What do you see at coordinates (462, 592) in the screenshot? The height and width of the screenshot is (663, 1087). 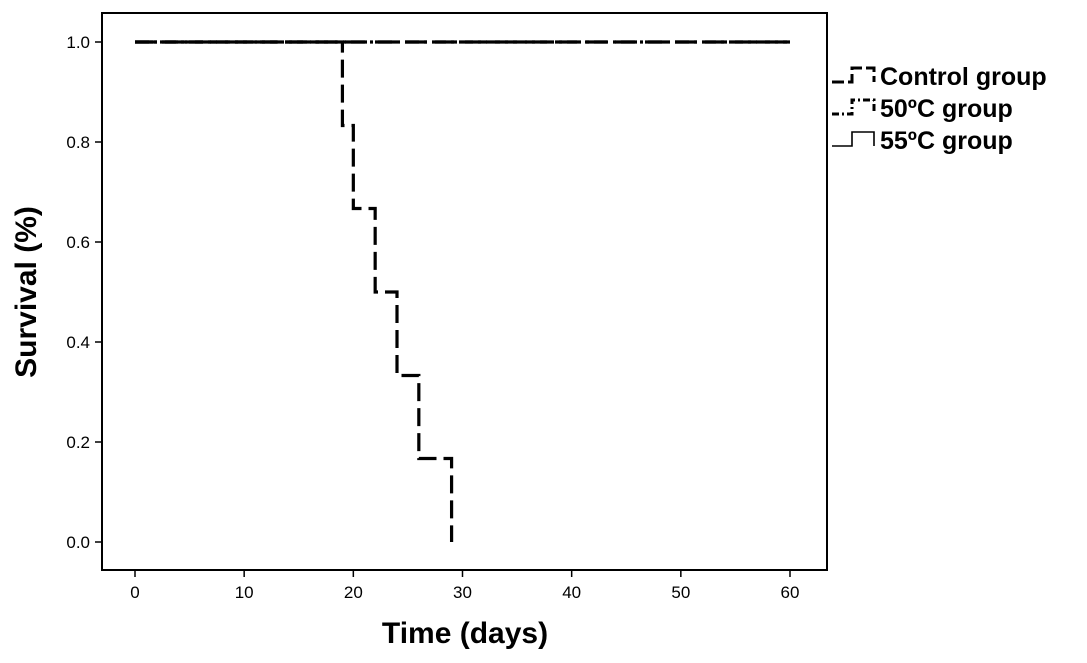 I see `x-tick-label: 30` at bounding box center [462, 592].